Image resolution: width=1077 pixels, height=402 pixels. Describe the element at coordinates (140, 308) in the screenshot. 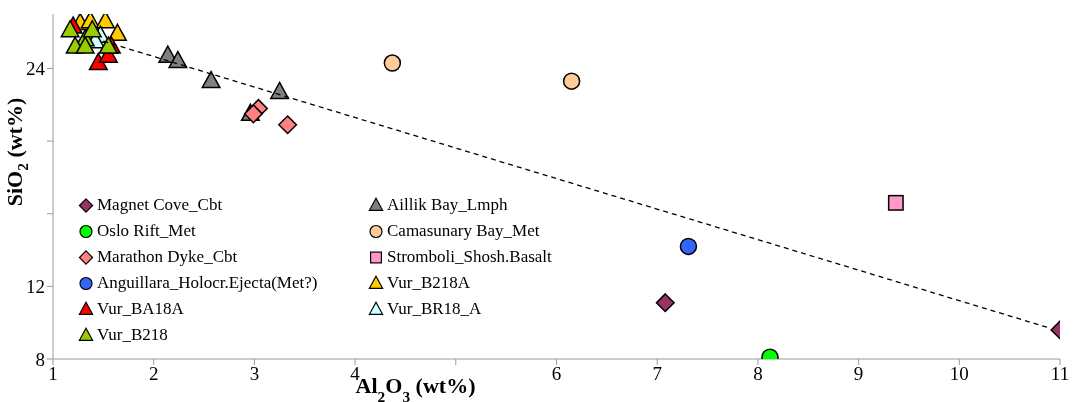

I see `legend-label: Vur_BA18A` at that location.